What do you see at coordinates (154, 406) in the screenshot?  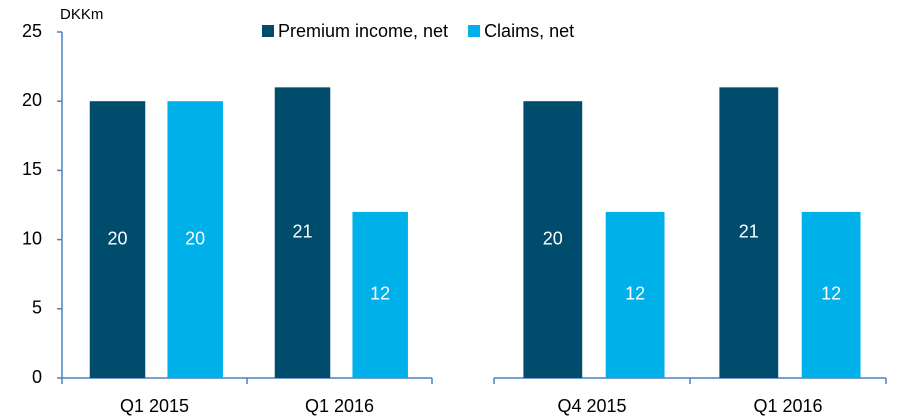 I see `x-tick-label: Q1 2015` at bounding box center [154, 406].